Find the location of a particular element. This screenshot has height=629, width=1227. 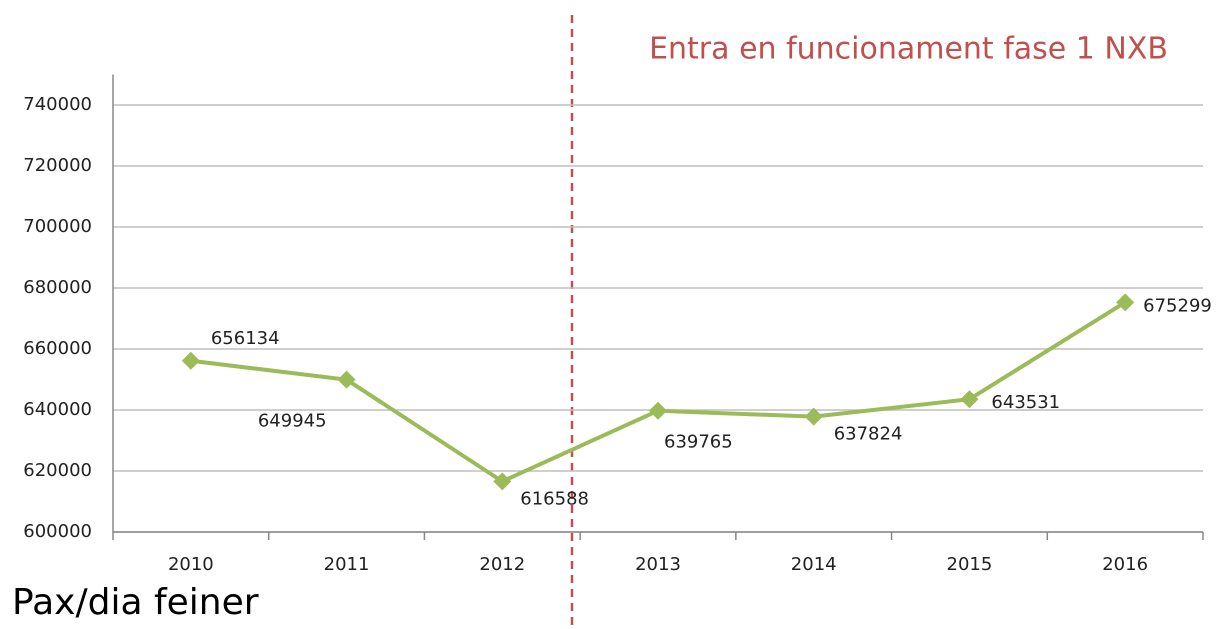

x-tick-label: 2011 is located at coordinates (347, 564).